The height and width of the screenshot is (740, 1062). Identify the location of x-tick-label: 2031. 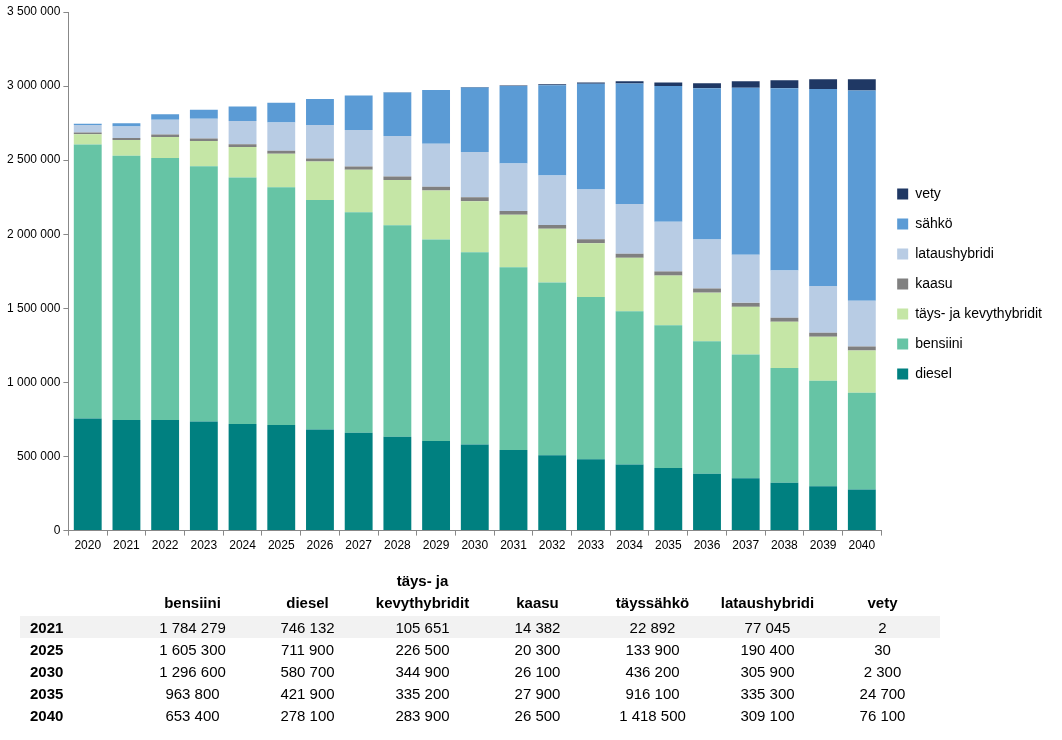
(514, 545).